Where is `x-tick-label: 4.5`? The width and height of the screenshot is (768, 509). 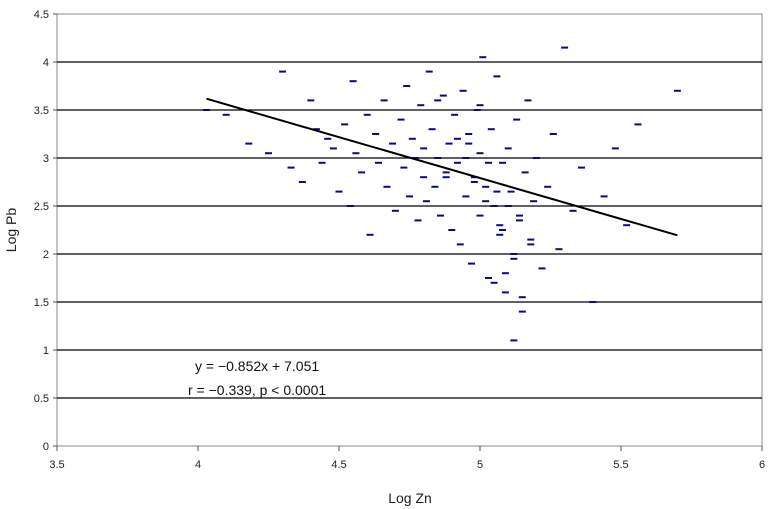
x-tick-label: 4.5 is located at coordinates (338, 465).